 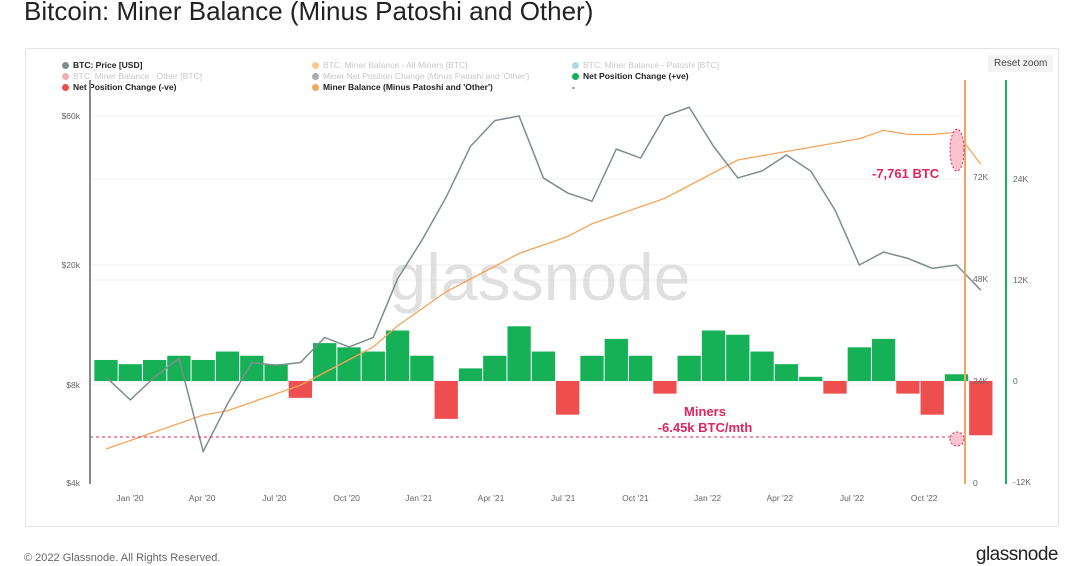 What do you see at coordinates (122, 558) in the screenshot?
I see `copyright: © 2022 Glassnode. All Rights Reserved.` at bounding box center [122, 558].